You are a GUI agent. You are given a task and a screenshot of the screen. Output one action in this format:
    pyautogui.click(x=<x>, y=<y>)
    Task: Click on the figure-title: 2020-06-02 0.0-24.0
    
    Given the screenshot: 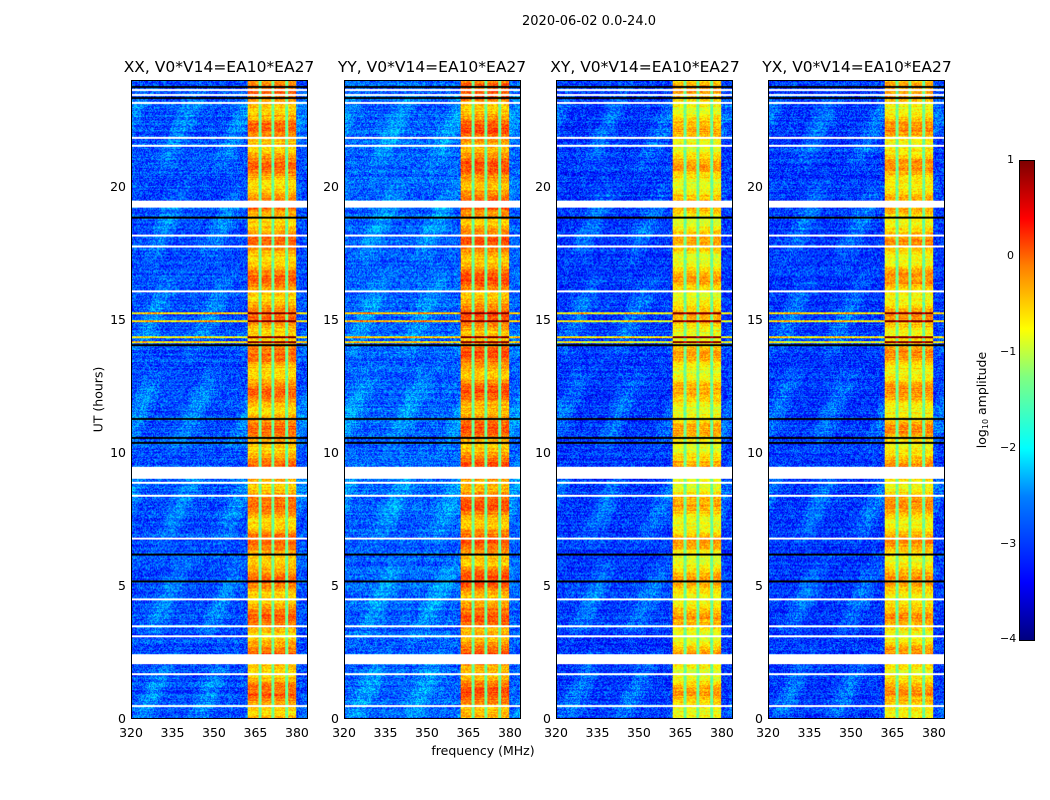 What is the action you would take?
    pyautogui.click(x=589, y=21)
    